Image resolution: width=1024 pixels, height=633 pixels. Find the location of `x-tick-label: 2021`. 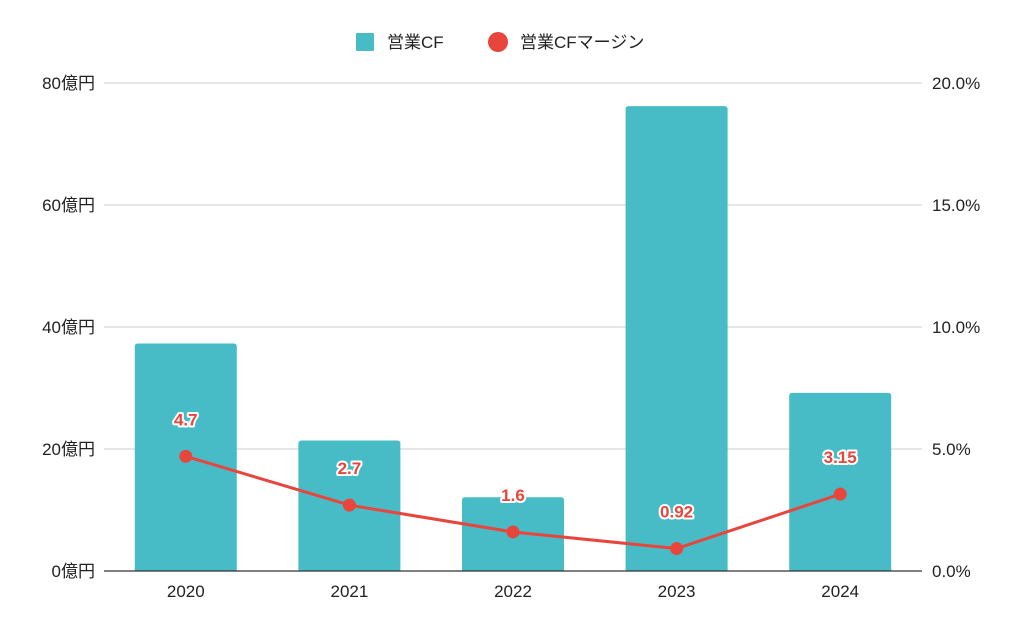

x-tick-label: 2021 is located at coordinates (349, 591).